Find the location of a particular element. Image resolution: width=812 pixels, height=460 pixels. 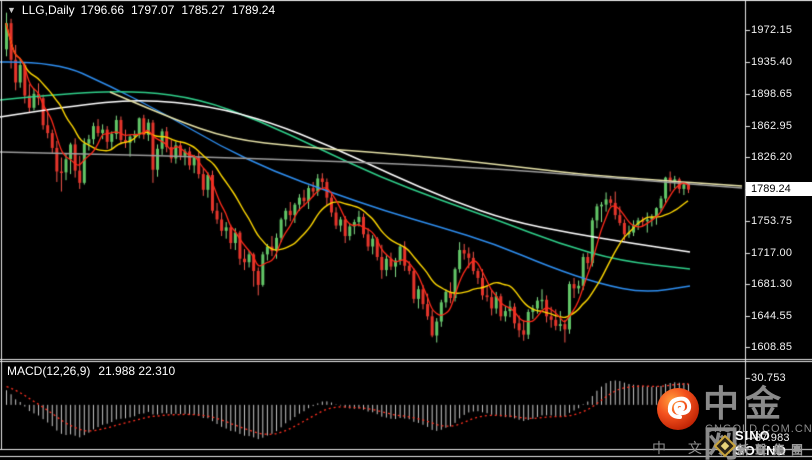

price-axis-label: 1898.65 is located at coordinates (772, 94).